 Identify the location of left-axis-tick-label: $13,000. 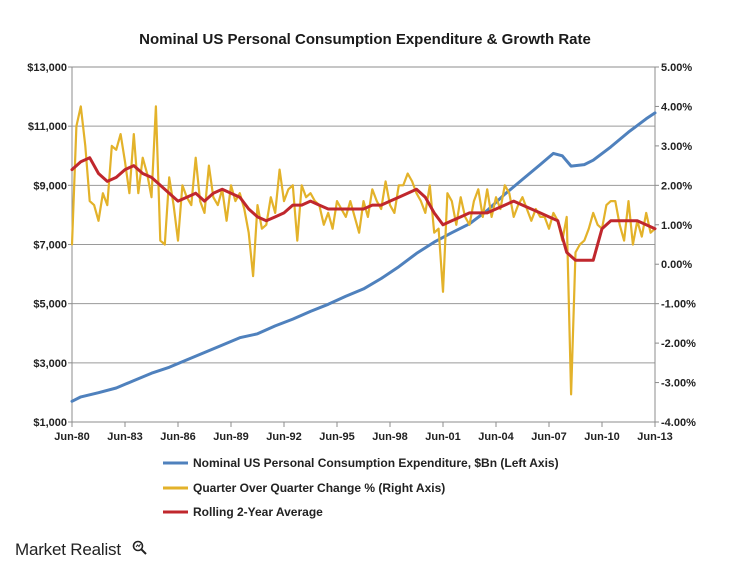
(47, 68).